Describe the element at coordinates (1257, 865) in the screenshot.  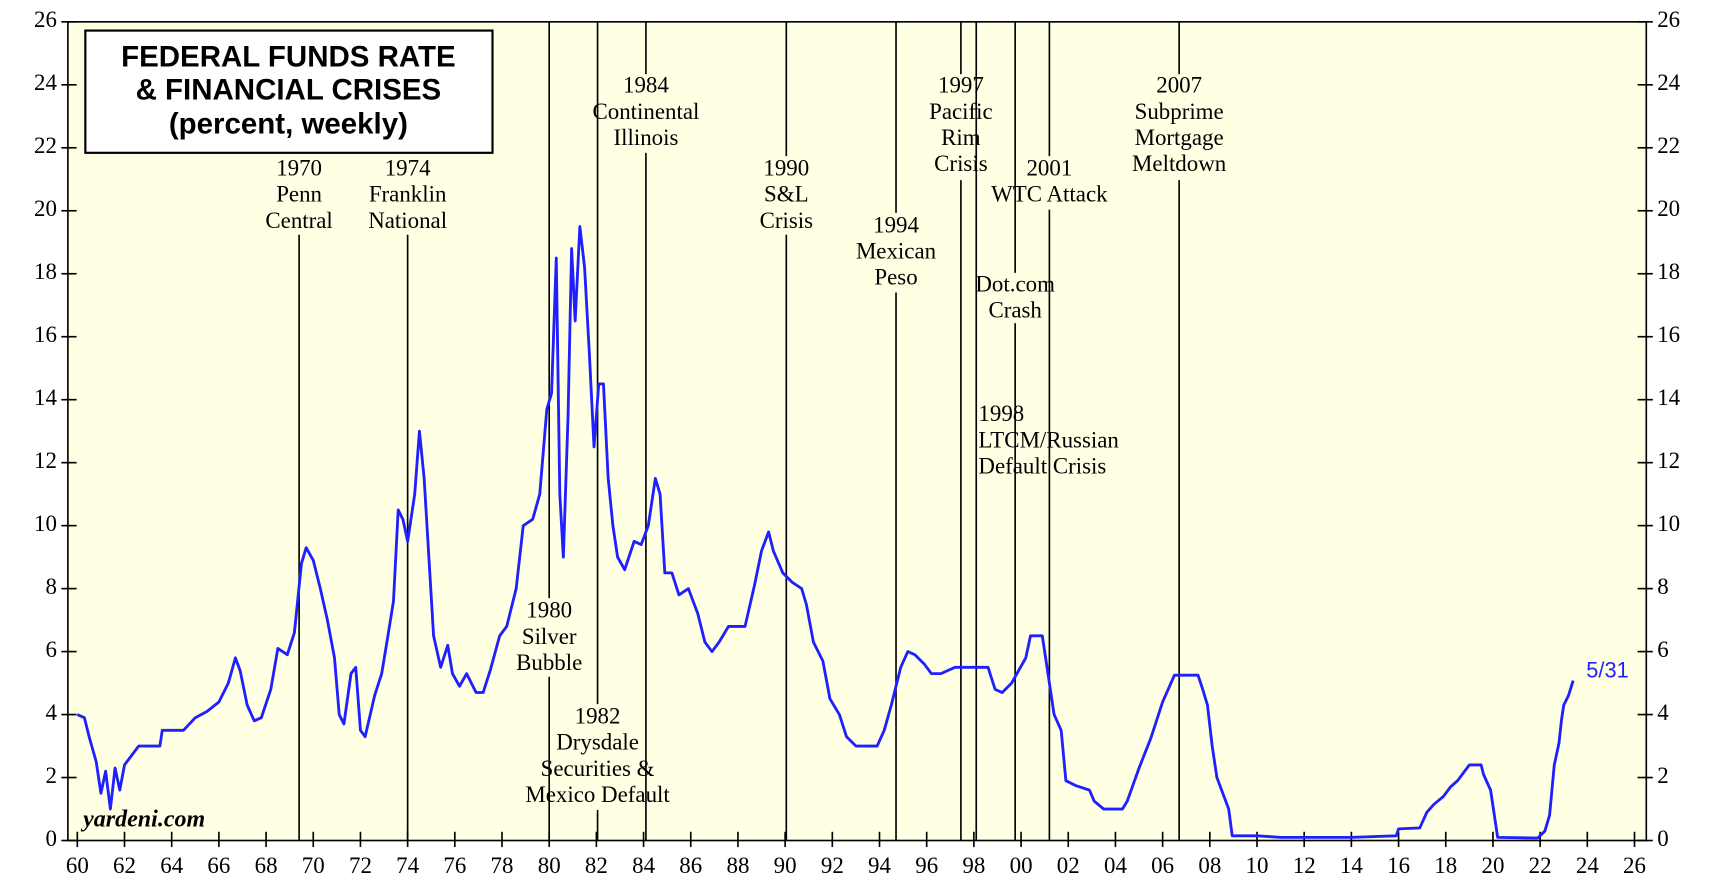
I see `x-tick-label: 10` at that location.